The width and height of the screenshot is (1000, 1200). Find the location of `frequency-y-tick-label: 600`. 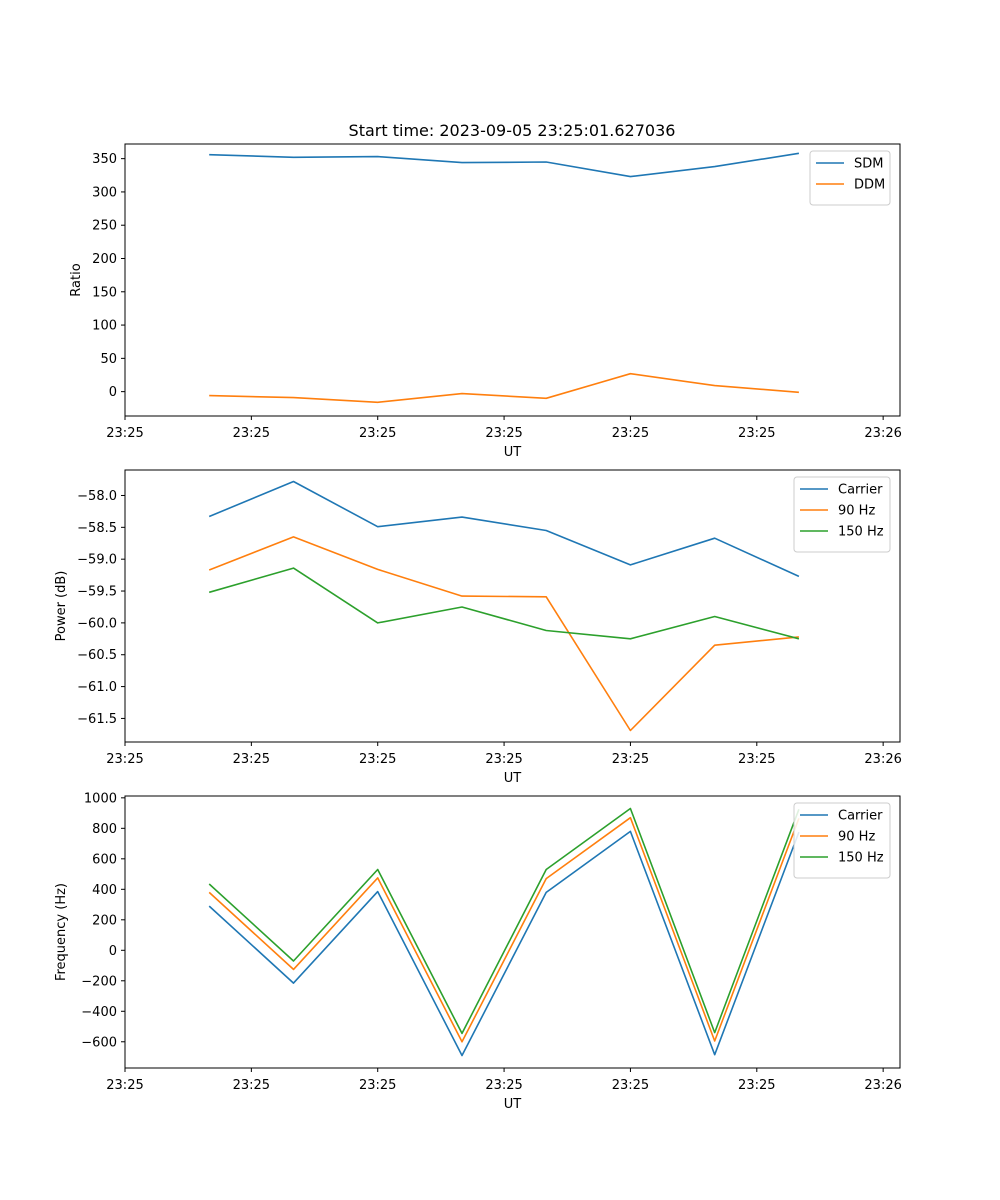

frequency-y-tick-label: 600 is located at coordinates (104, 859).